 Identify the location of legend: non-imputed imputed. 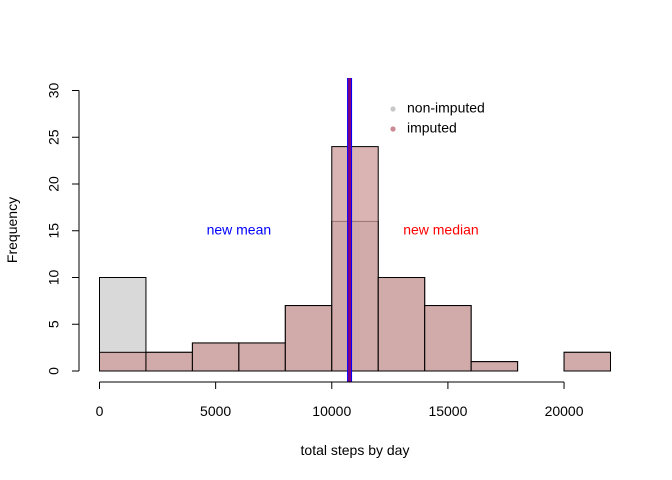
(437, 118).